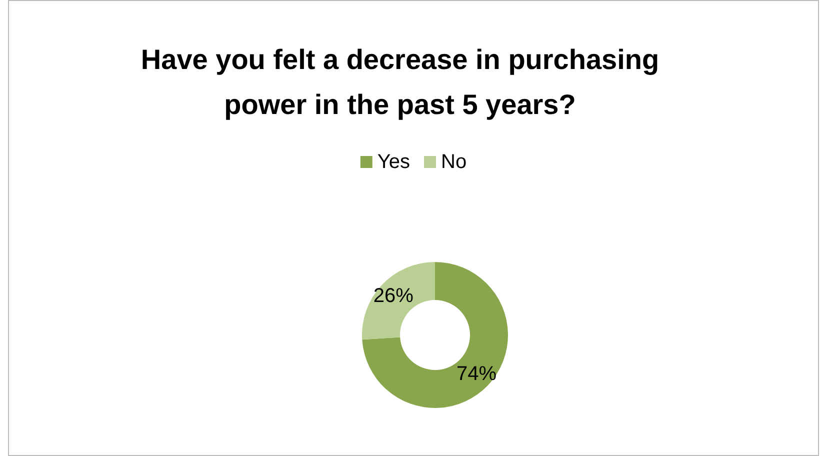 The height and width of the screenshot is (456, 827). What do you see at coordinates (476, 374) in the screenshot?
I see `data-label: 74%` at bounding box center [476, 374].